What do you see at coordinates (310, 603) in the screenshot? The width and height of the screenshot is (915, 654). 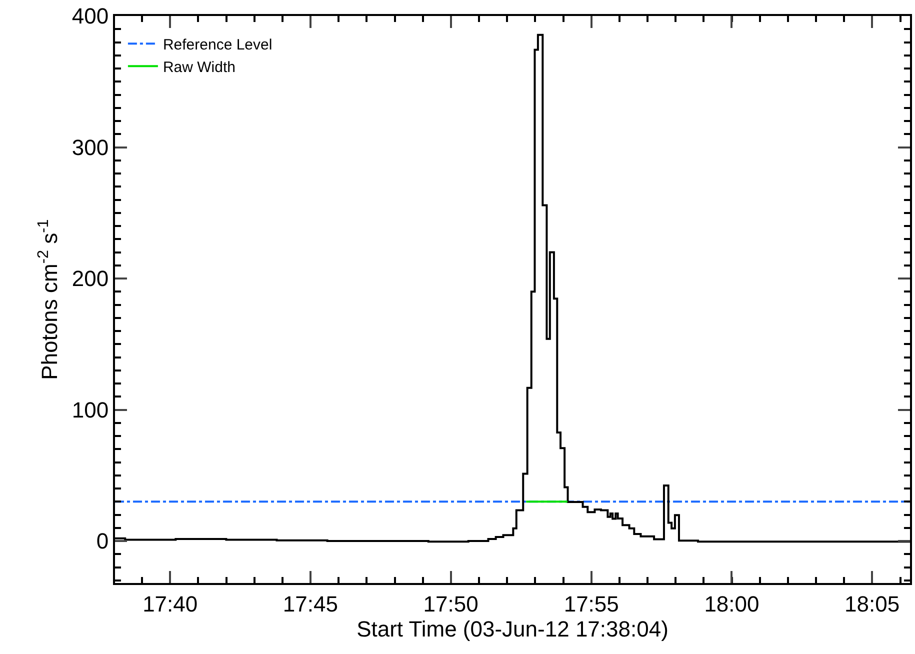 I see `x-tick-label: 17:45` at bounding box center [310, 603].